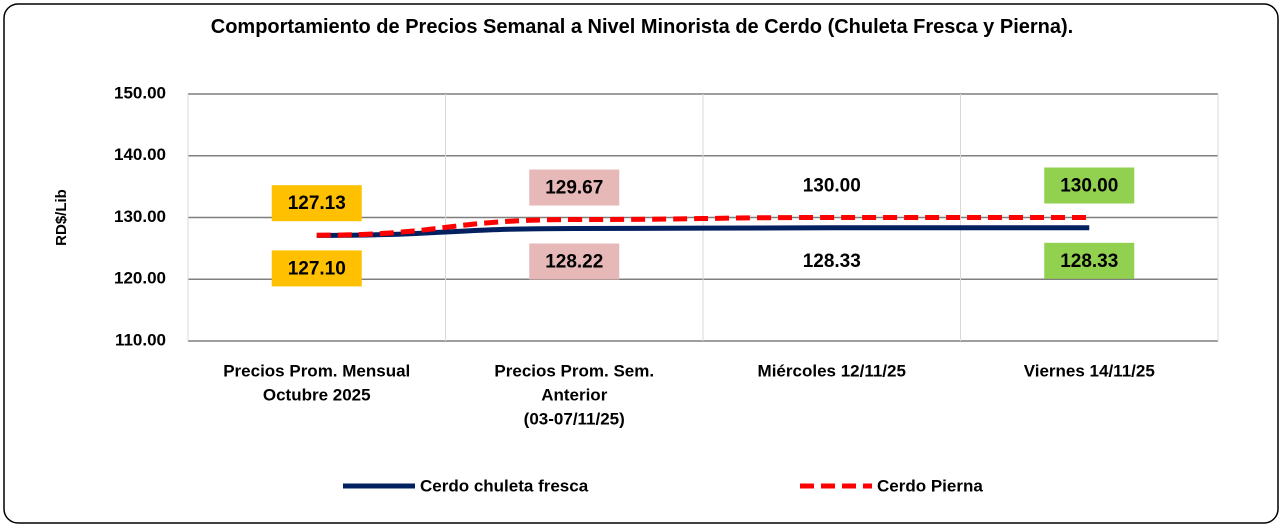 The height and width of the screenshot is (529, 1284). What do you see at coordinates (140, 92) in the screenshot?
I see `y-tick-label: 150.00` at bounding box center [140, 92].